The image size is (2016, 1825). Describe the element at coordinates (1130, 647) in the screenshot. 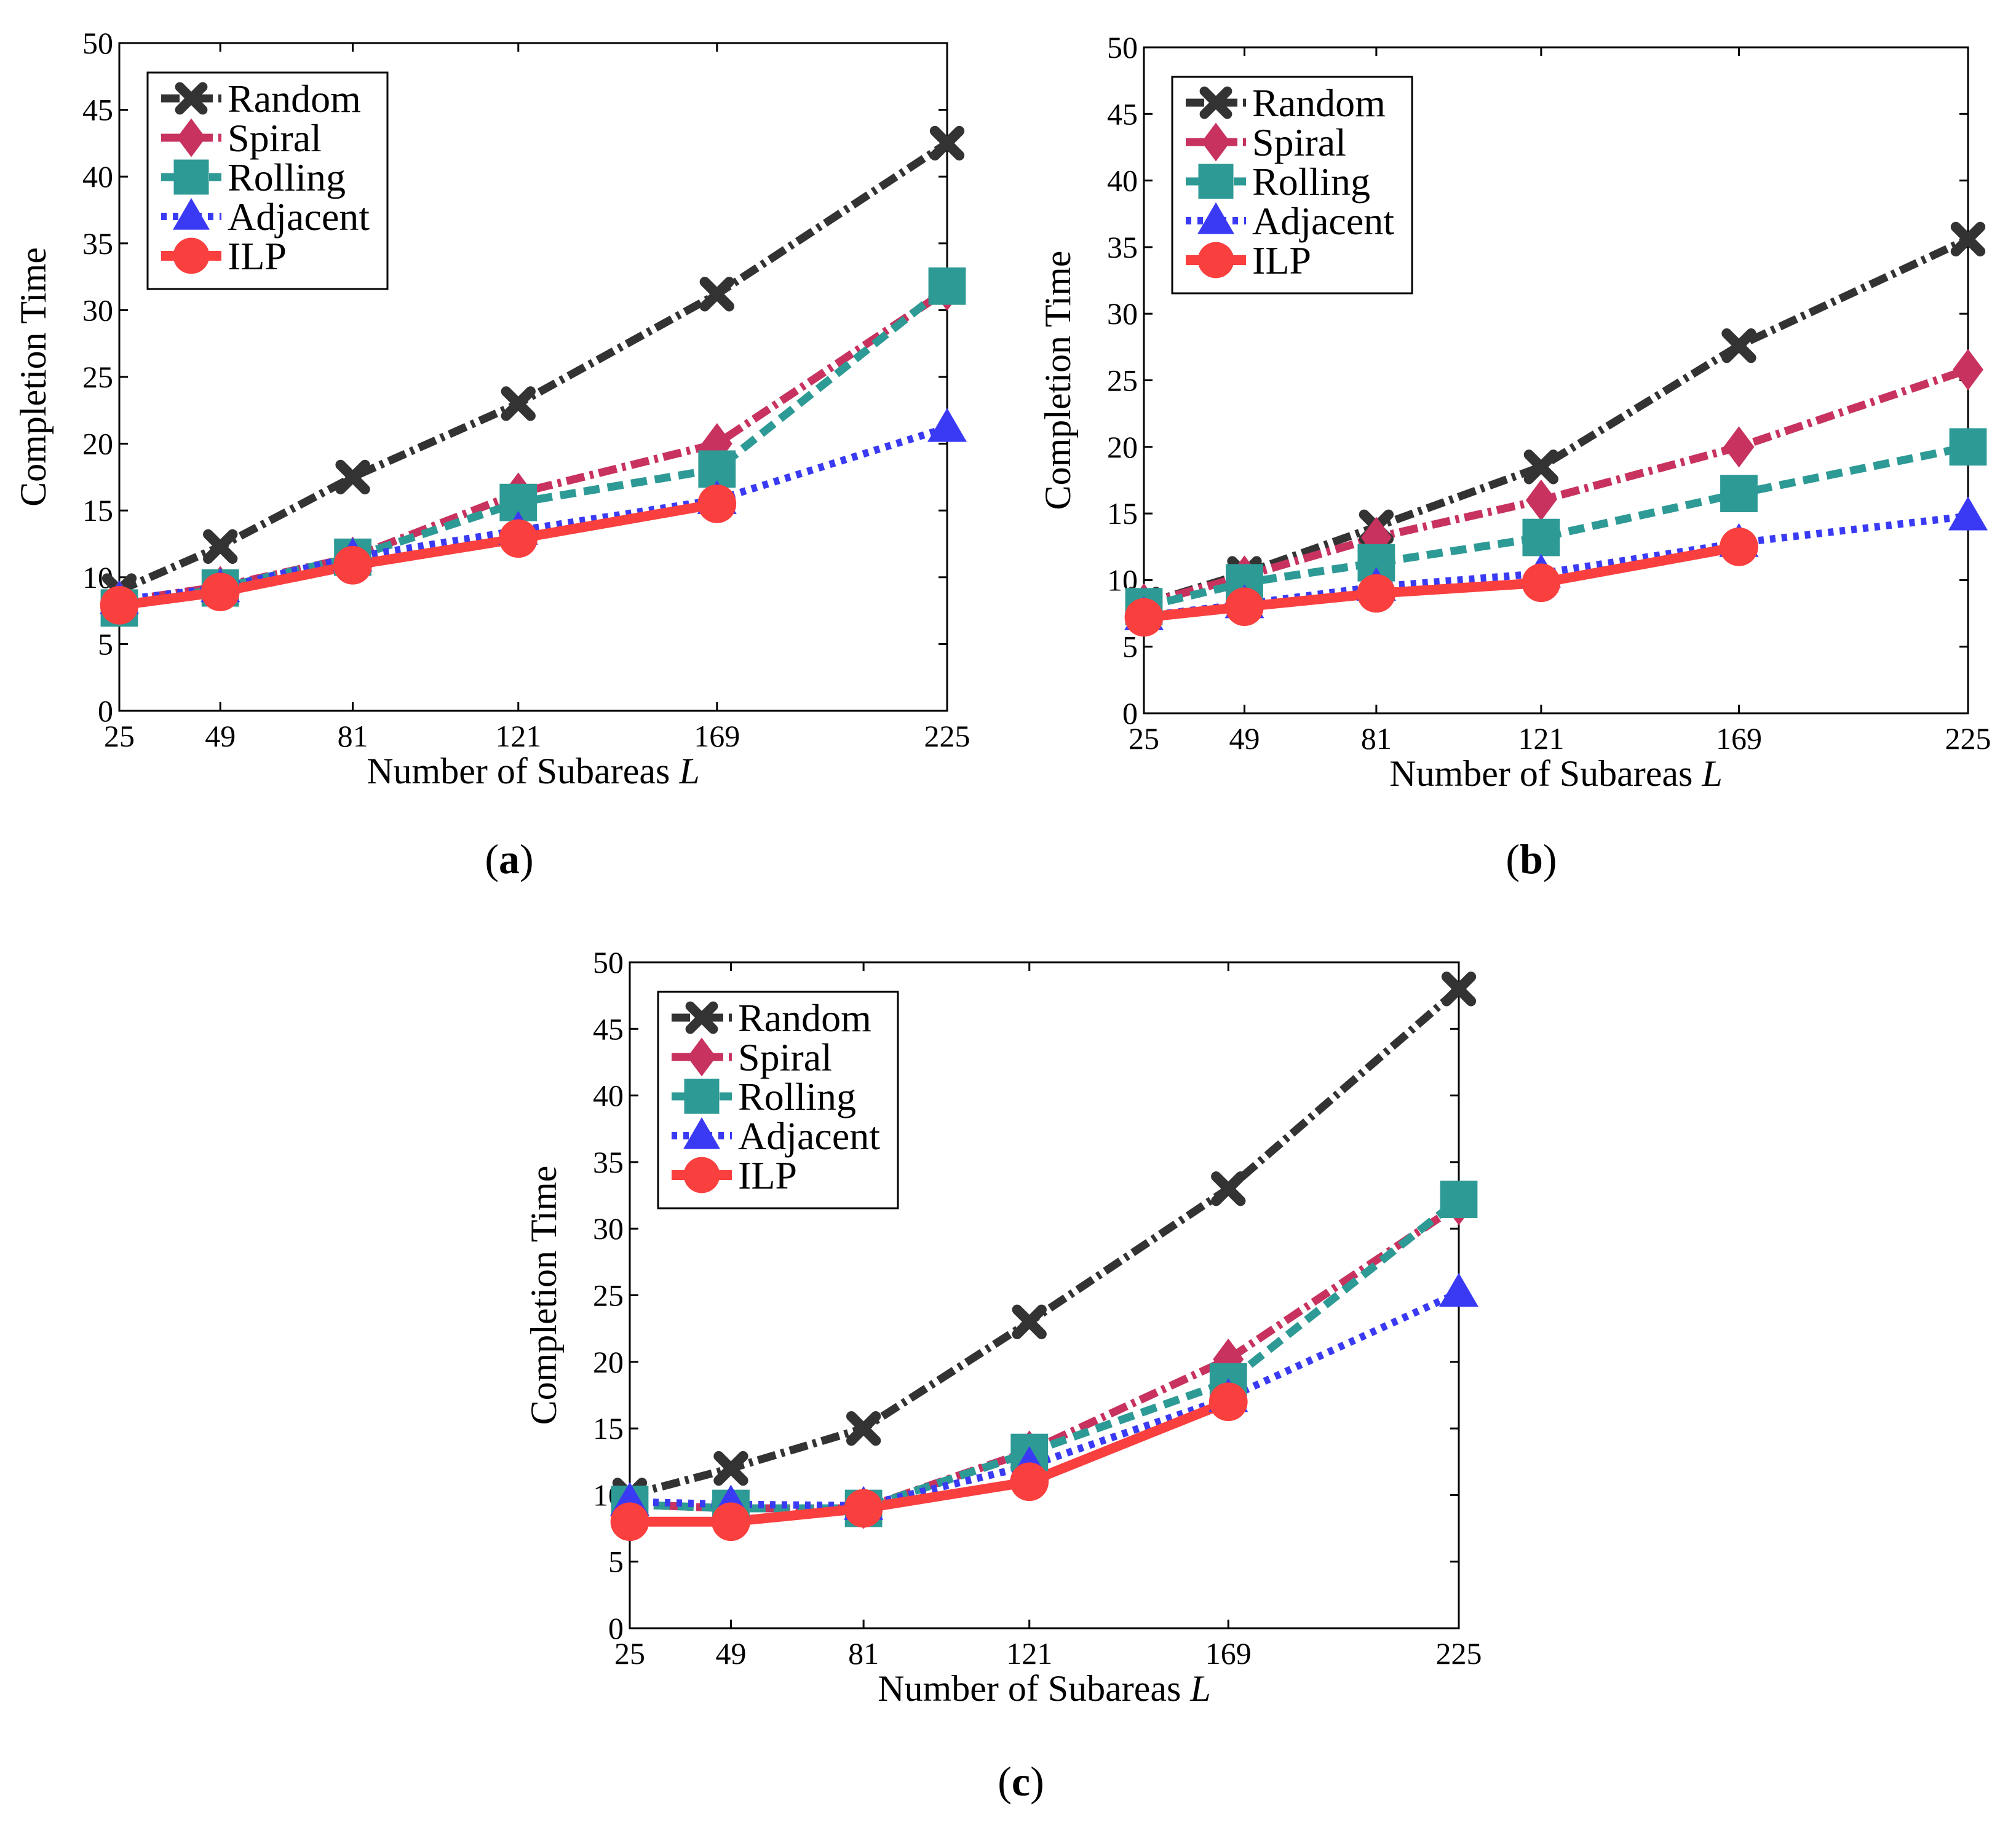

I see `y-tick-label: 5` at that location.